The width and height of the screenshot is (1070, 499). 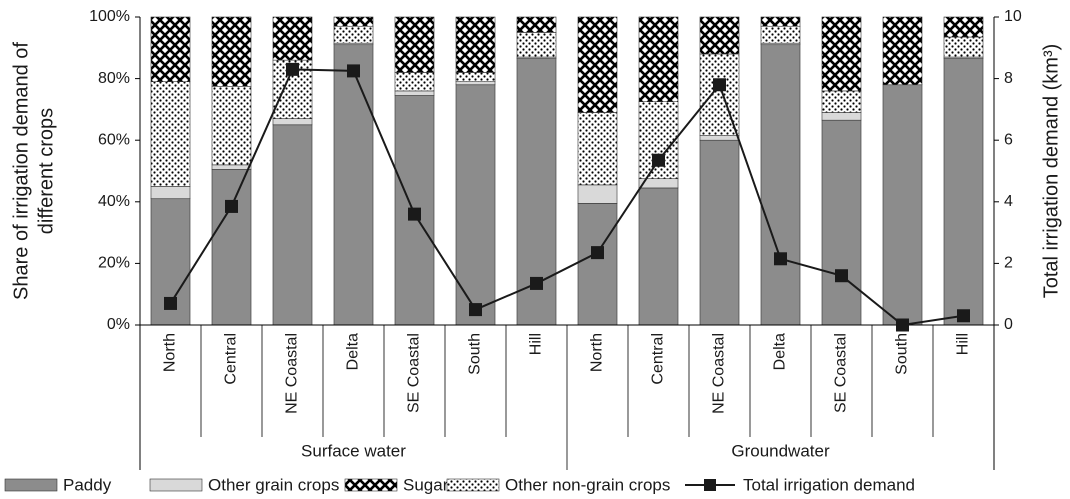 I want to click on y-axis-title: different crops, so click(x=46, y=171).